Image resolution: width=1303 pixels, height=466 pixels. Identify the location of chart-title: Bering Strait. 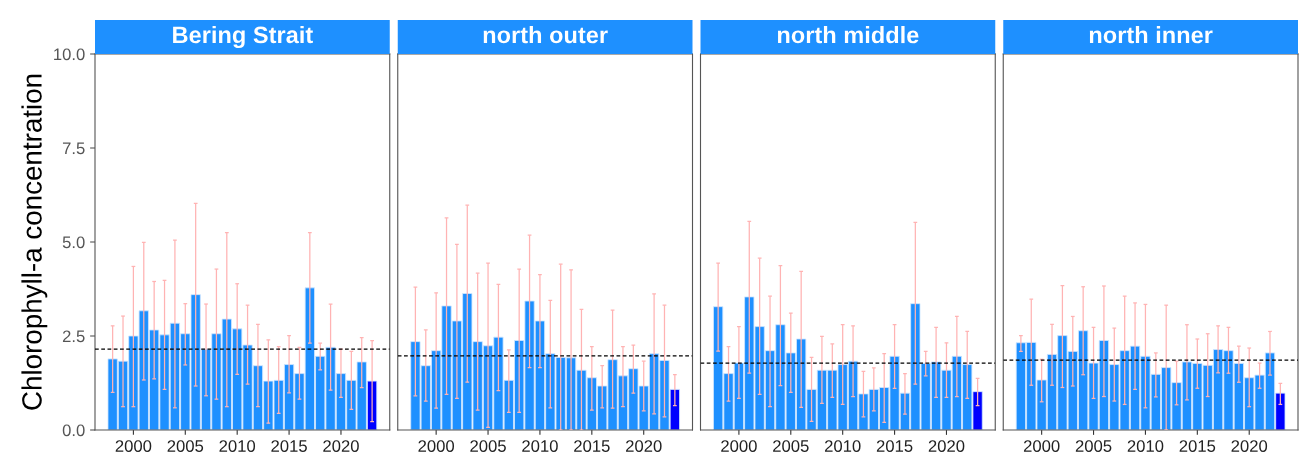
(243, 37).